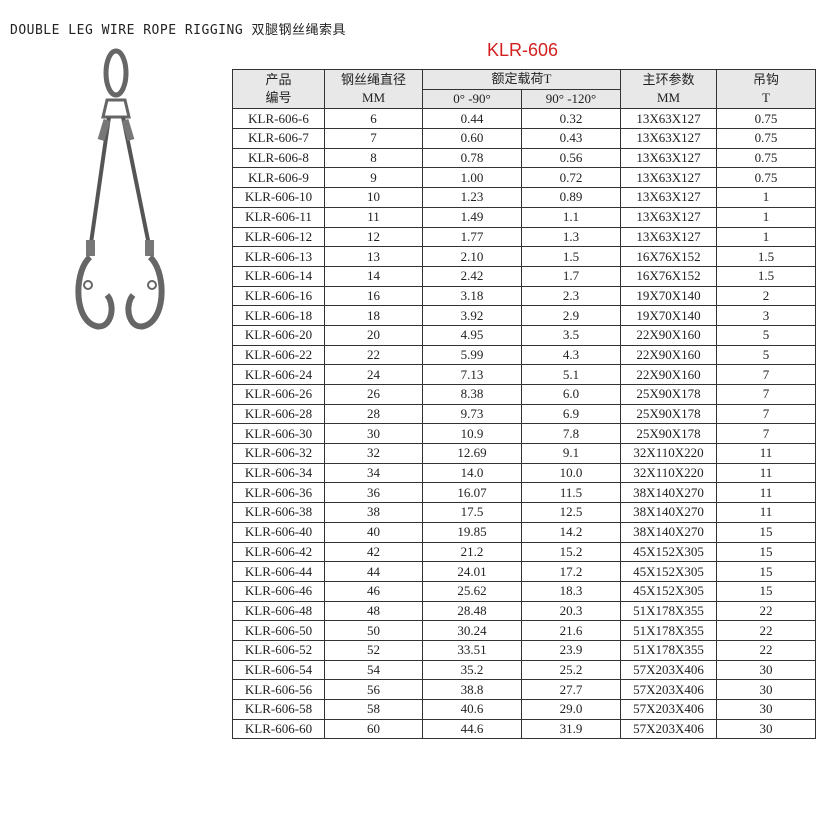  Describe the element at coordinates (571, 158) in the screenshot. I see `table-cell: 0.56` at that location.